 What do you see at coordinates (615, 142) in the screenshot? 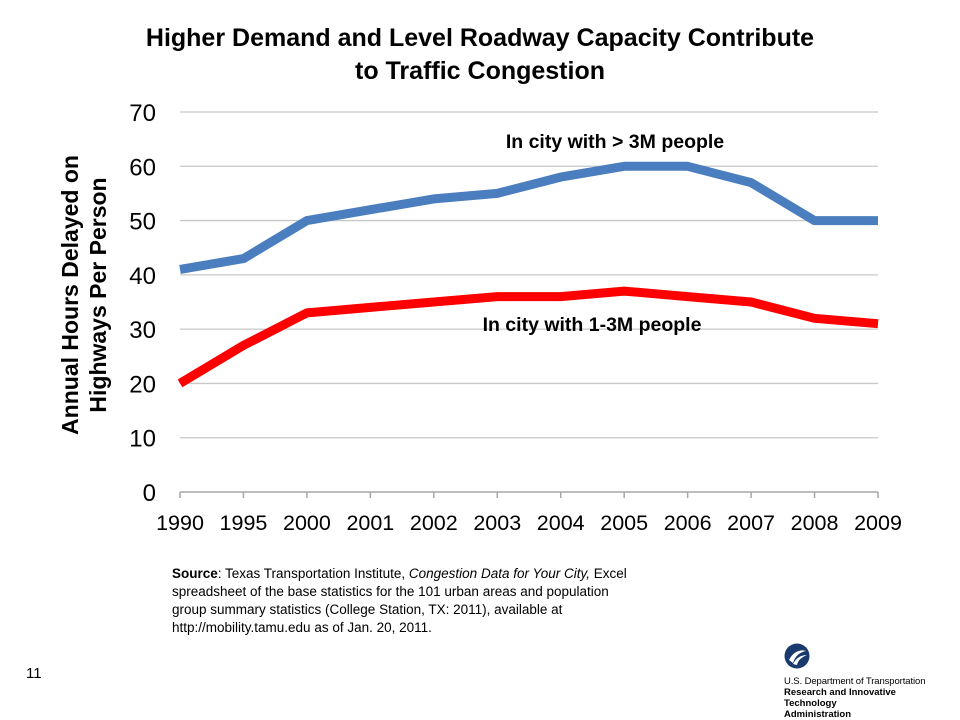
I see `series-label-1: In city with > 3M people` at bounding box center [615, 142].